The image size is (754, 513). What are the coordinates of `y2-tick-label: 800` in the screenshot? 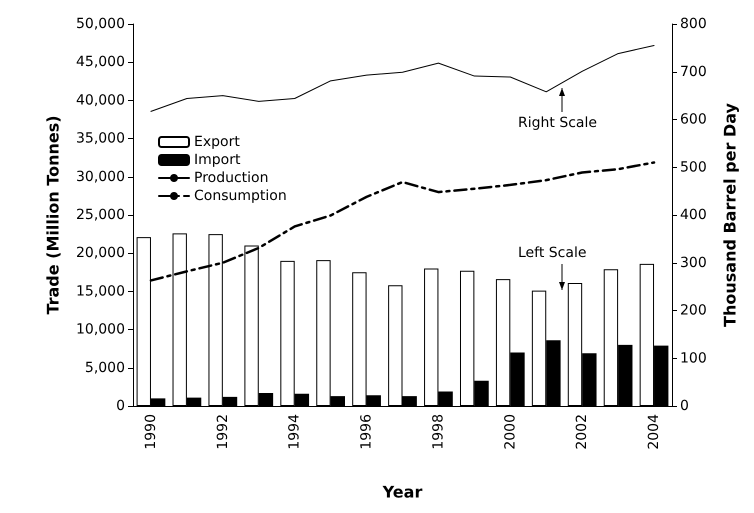 It's located at (693, 24).